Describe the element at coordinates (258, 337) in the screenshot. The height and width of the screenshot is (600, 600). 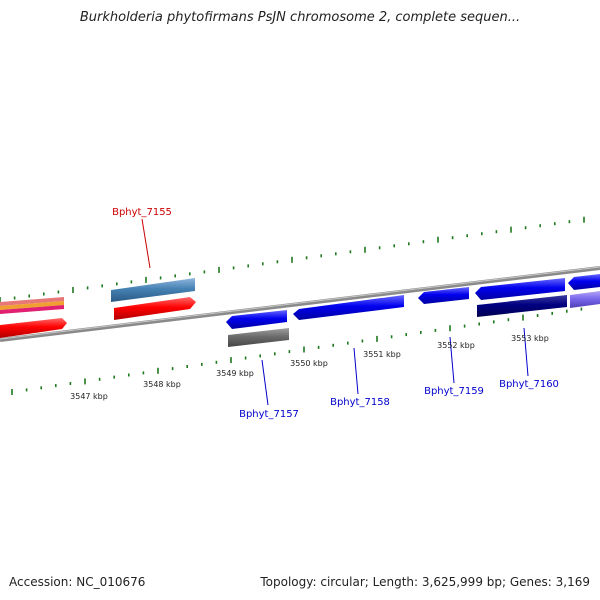
I see `gene-bar-gray` at that location.